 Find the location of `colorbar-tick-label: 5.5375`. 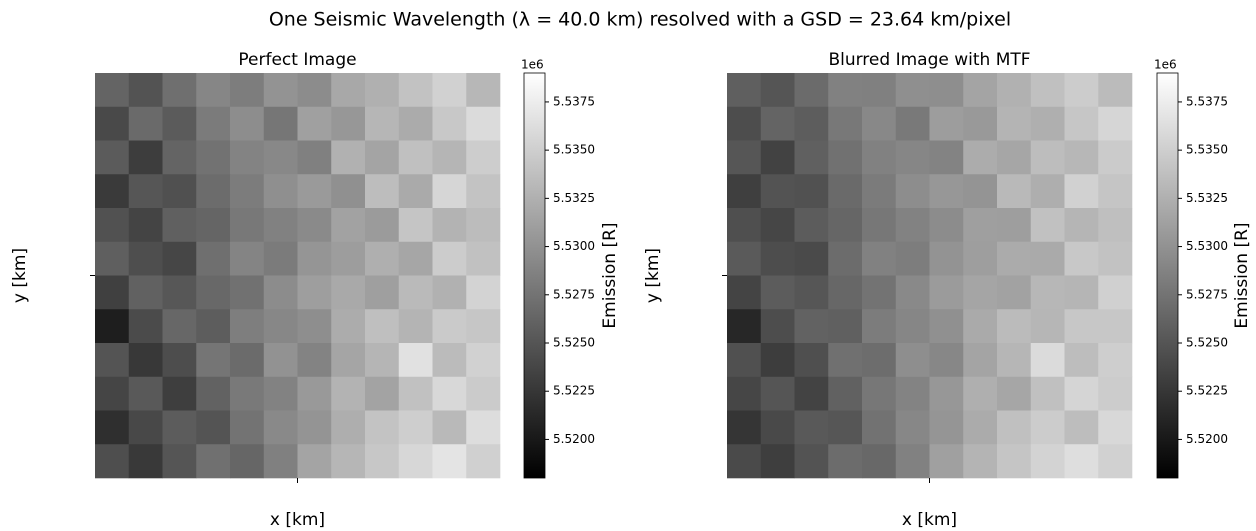

colorbar-tick-label: 5.5375 is located at coordinates (574, 101).